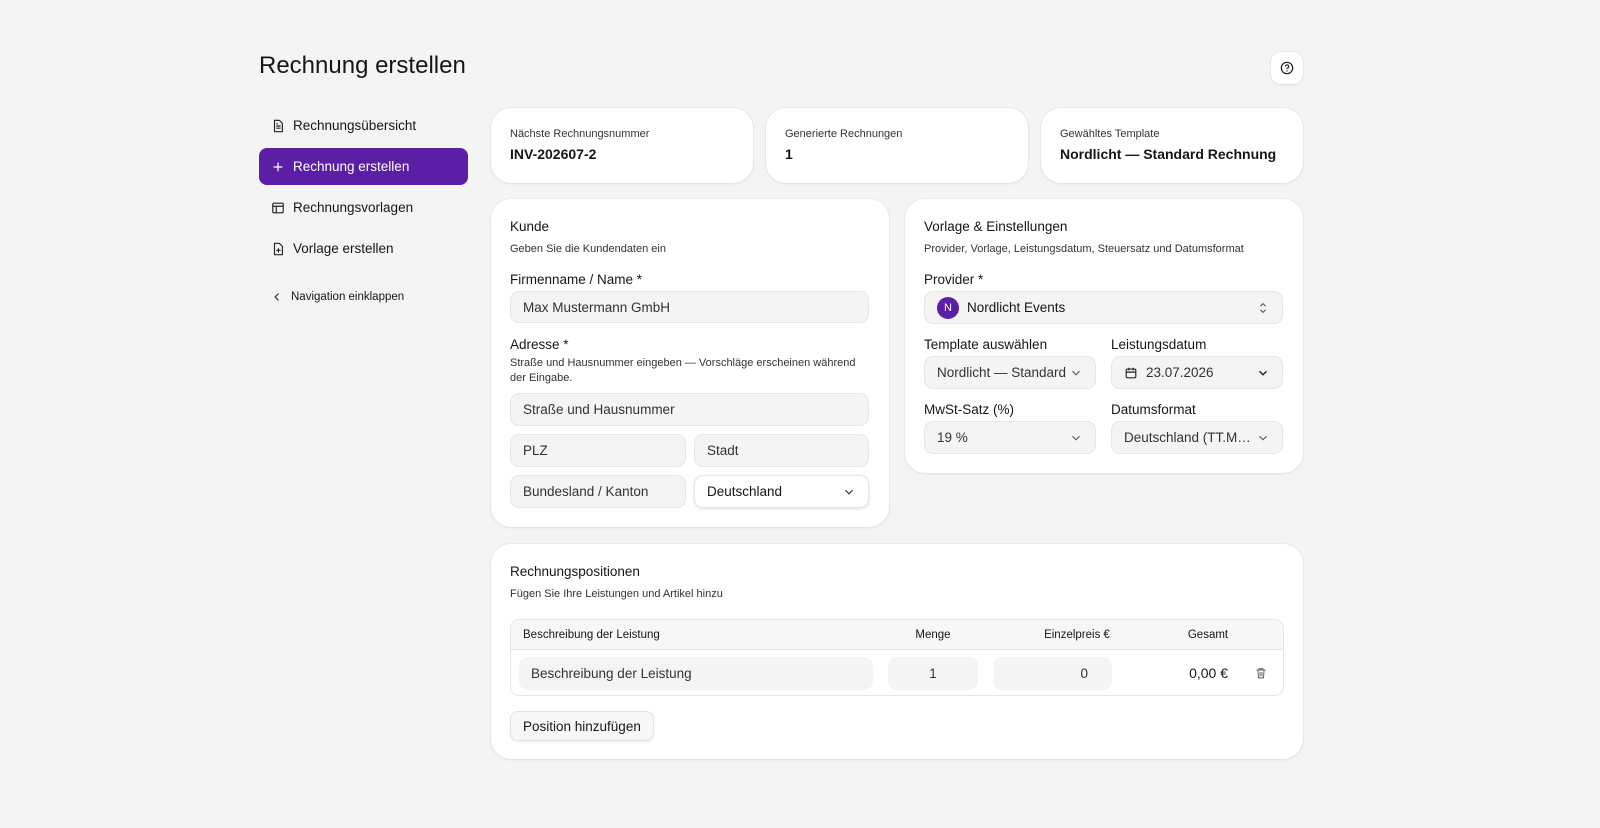 The height and width of the screenshot is (828, 1600). I want to click on date-value: 23.07.2026, so click(1169, 372).